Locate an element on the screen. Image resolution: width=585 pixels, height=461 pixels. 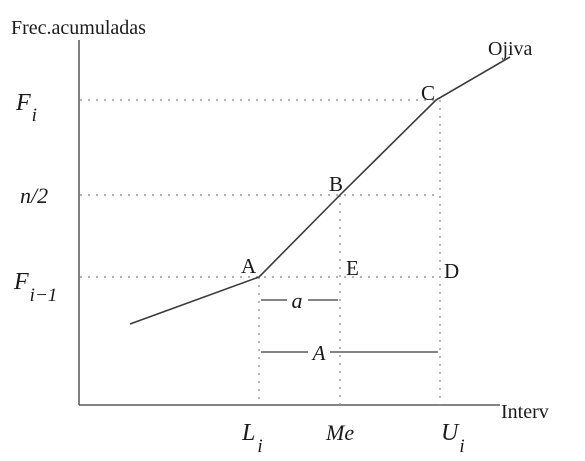
y-label-half: n/2 is located at coordinates (34, 195).